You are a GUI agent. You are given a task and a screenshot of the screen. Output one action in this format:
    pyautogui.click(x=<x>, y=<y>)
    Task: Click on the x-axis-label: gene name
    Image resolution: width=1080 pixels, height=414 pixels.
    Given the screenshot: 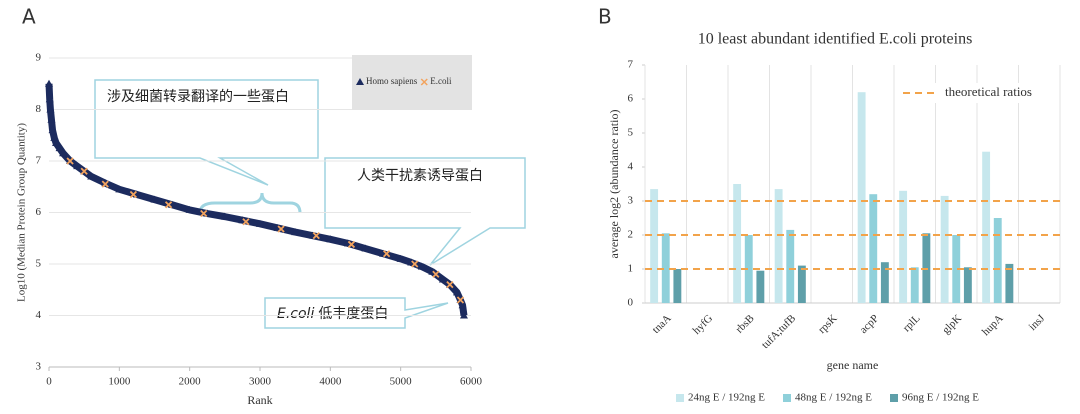 What is the action you would take?
    pyautogui.click(x=853, y=365)
    